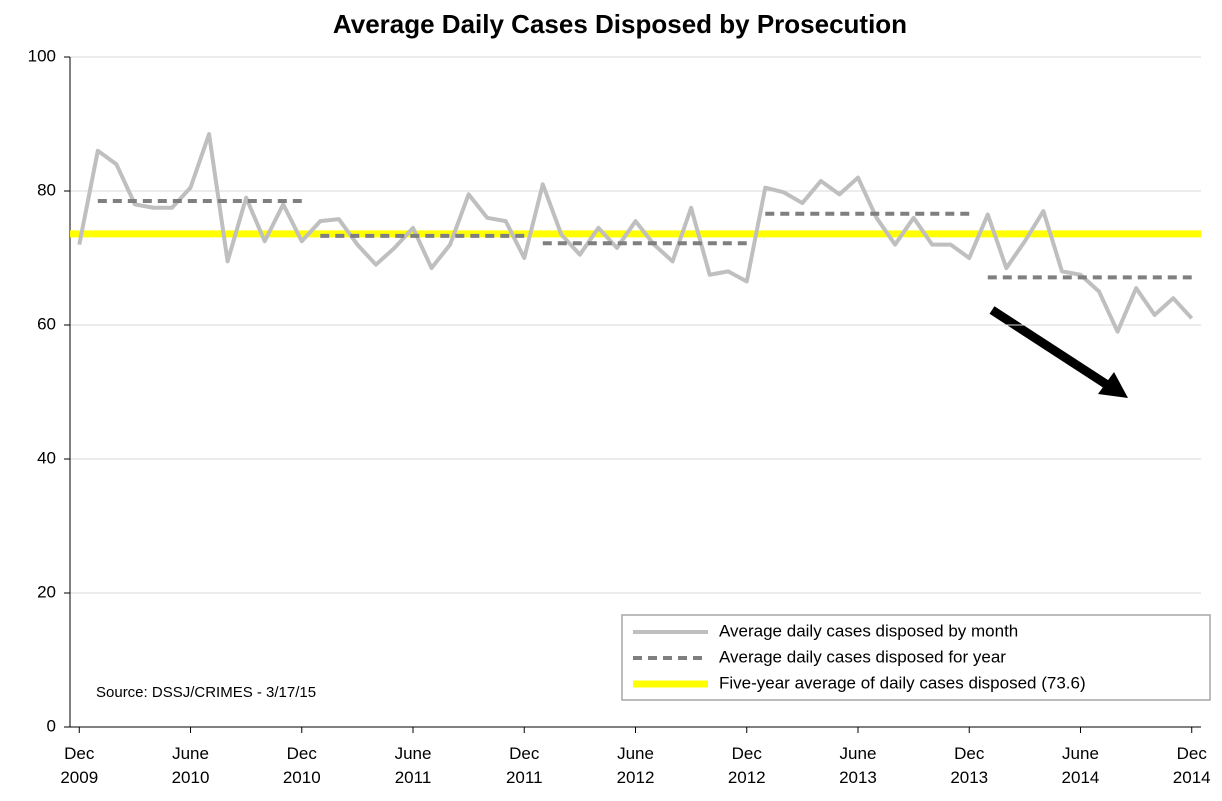  Describe the element at coordinates (46, 189) in the screenshot. I see `y-tick-label: 80` at that location.